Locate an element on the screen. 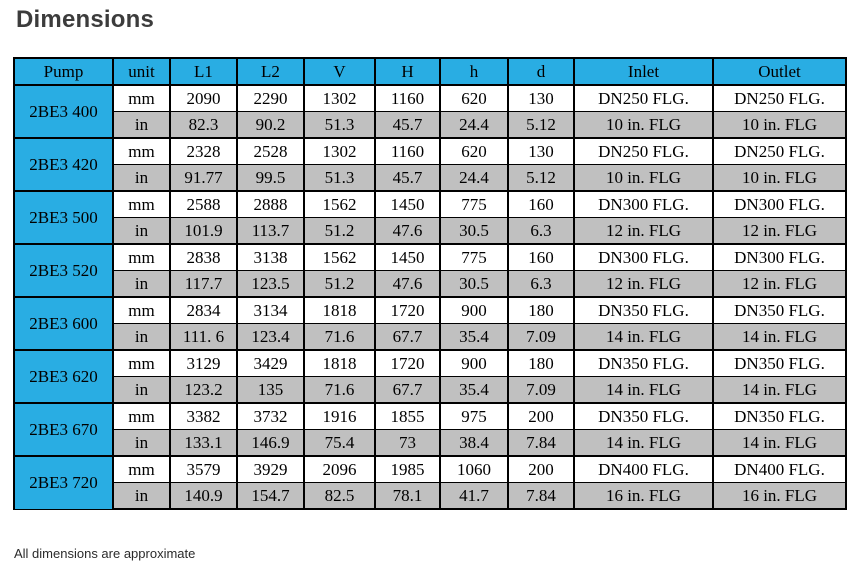 The height and width of the screenshot is (567, 854). col-header-pump: Pump is located at coordinates (63, 71).